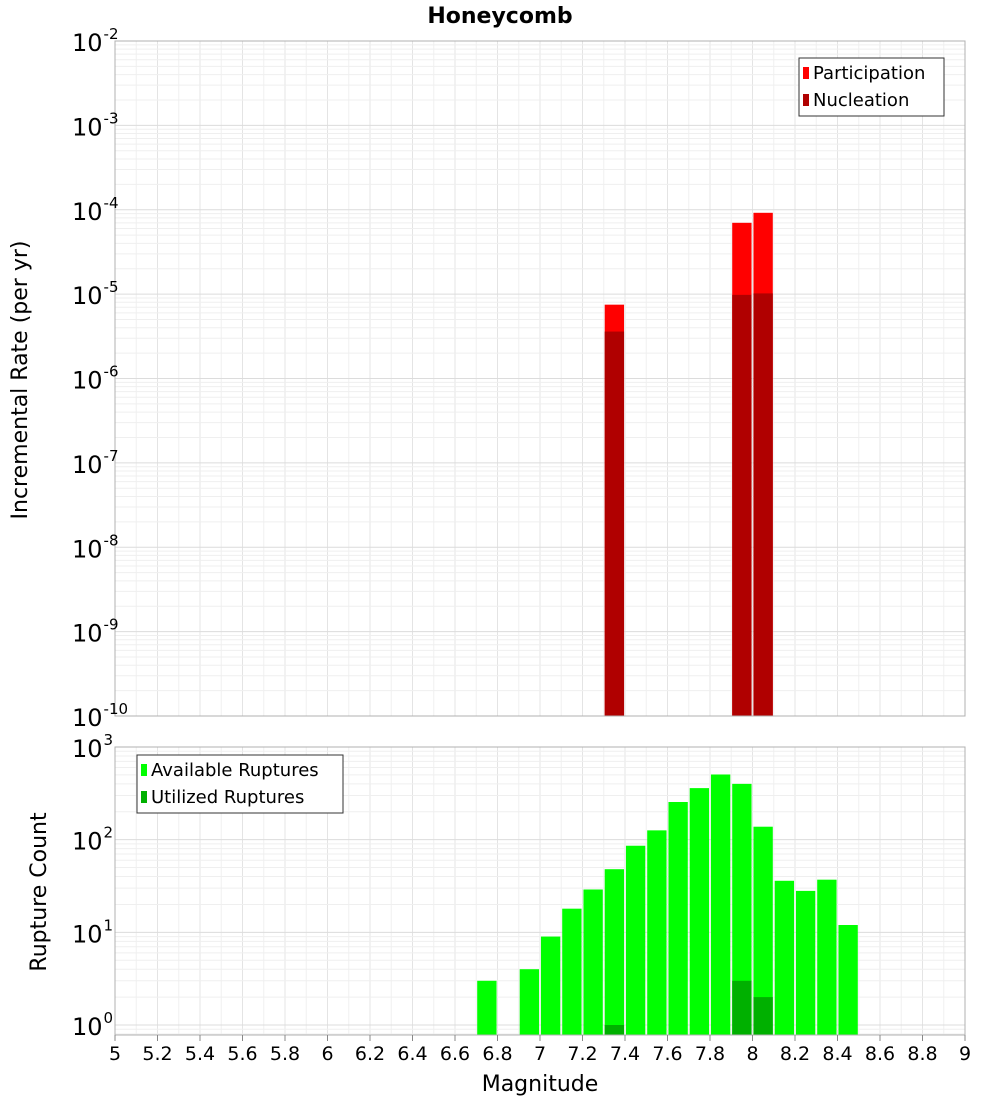 This screenshot has width=1000, height=1100. What do you see at coordinates (710, 1054) in the screenshot?
I see `x-tick-label: 7.8` at bounding box center [710, 1054].